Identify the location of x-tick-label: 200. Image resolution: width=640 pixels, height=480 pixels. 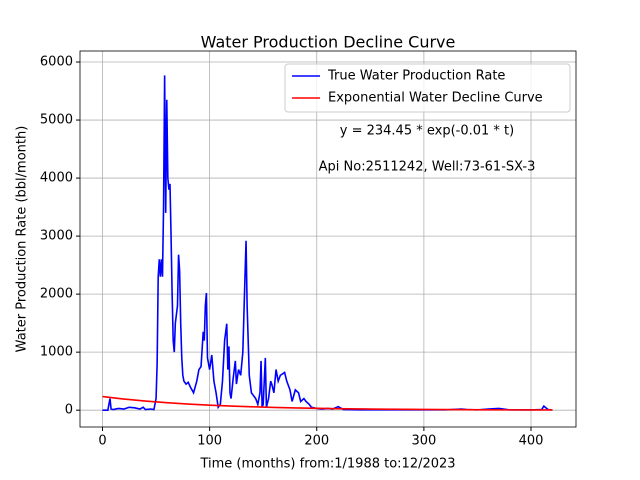
(316, 441).